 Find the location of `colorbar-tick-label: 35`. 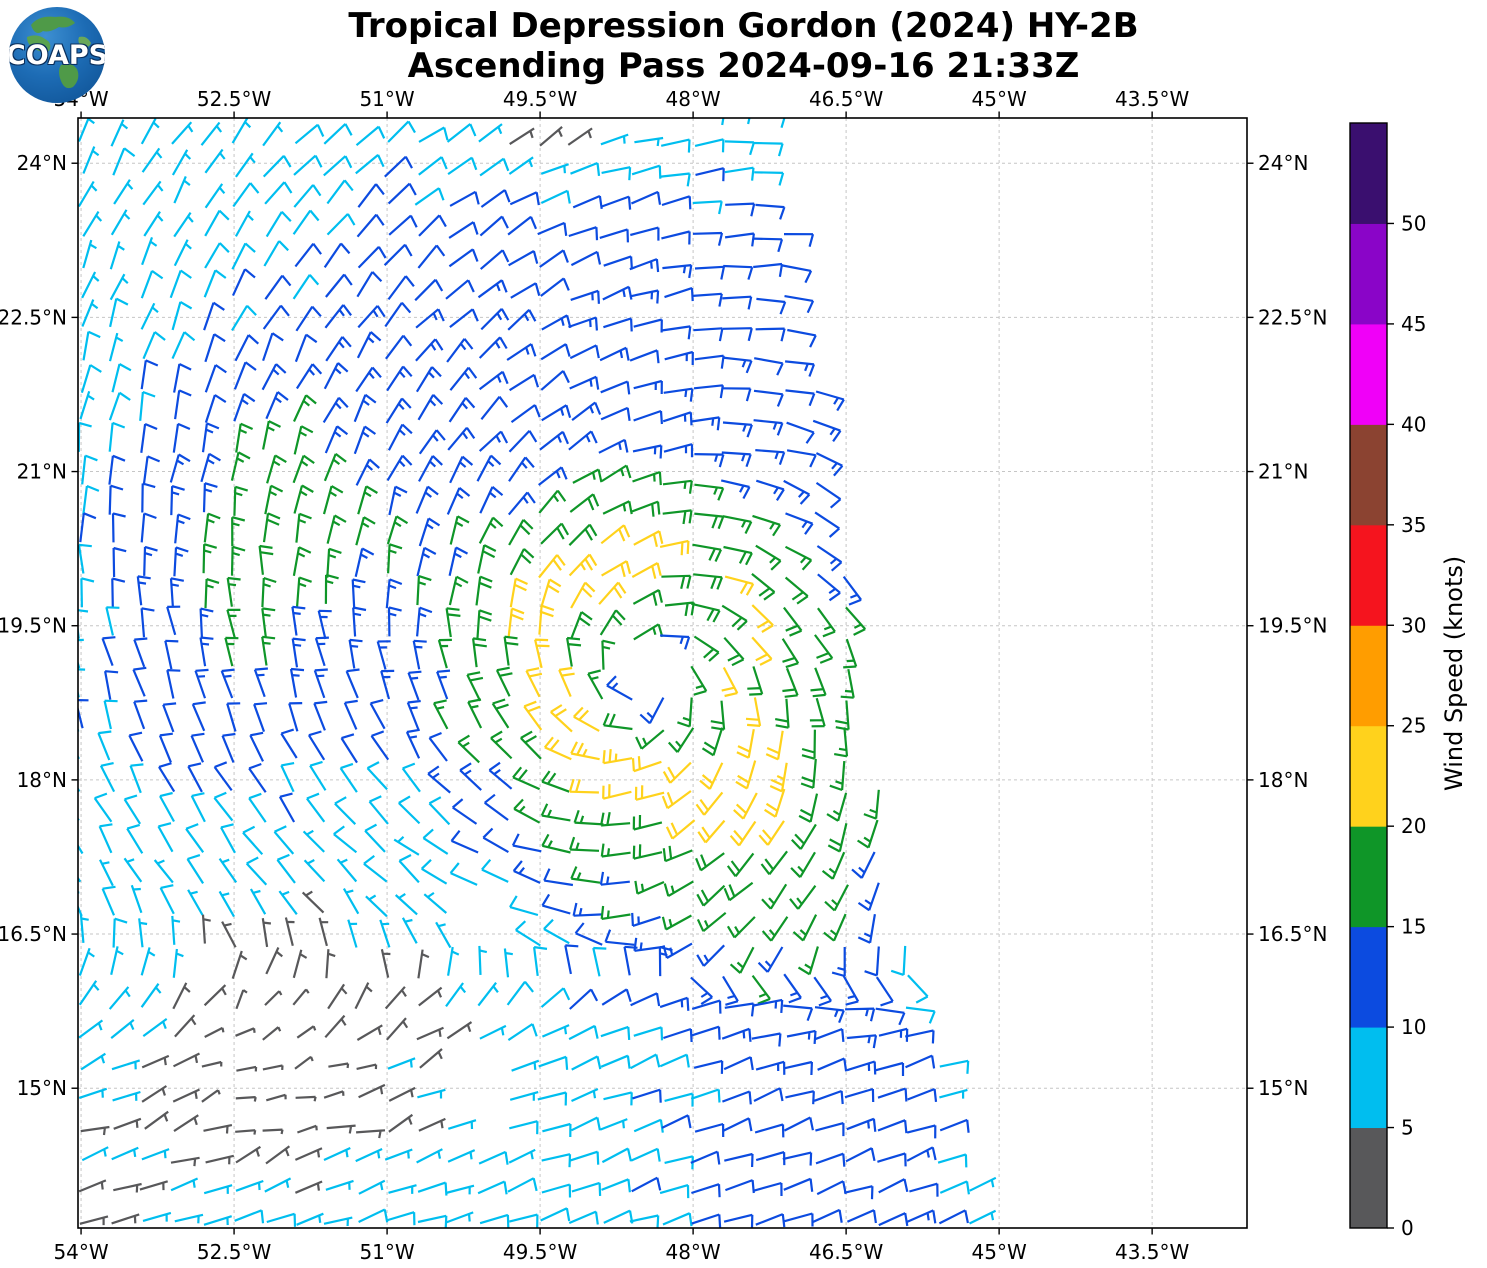

colorbar-tick-label: 35 is located at coordinates (1413, 525).